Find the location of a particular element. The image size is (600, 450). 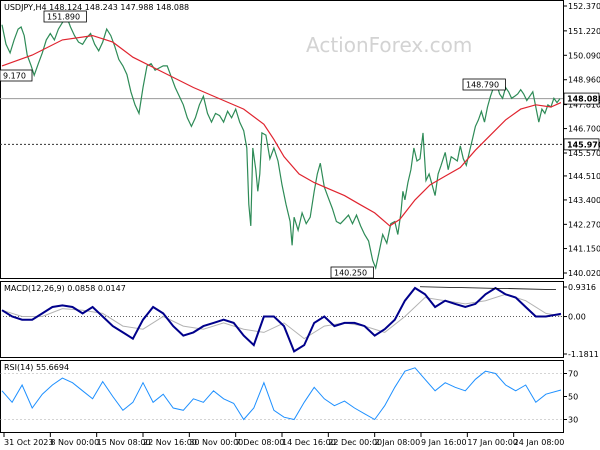

rsi-panel-title: RSI(14) 55.6694 is located at coordinates (36, 367).